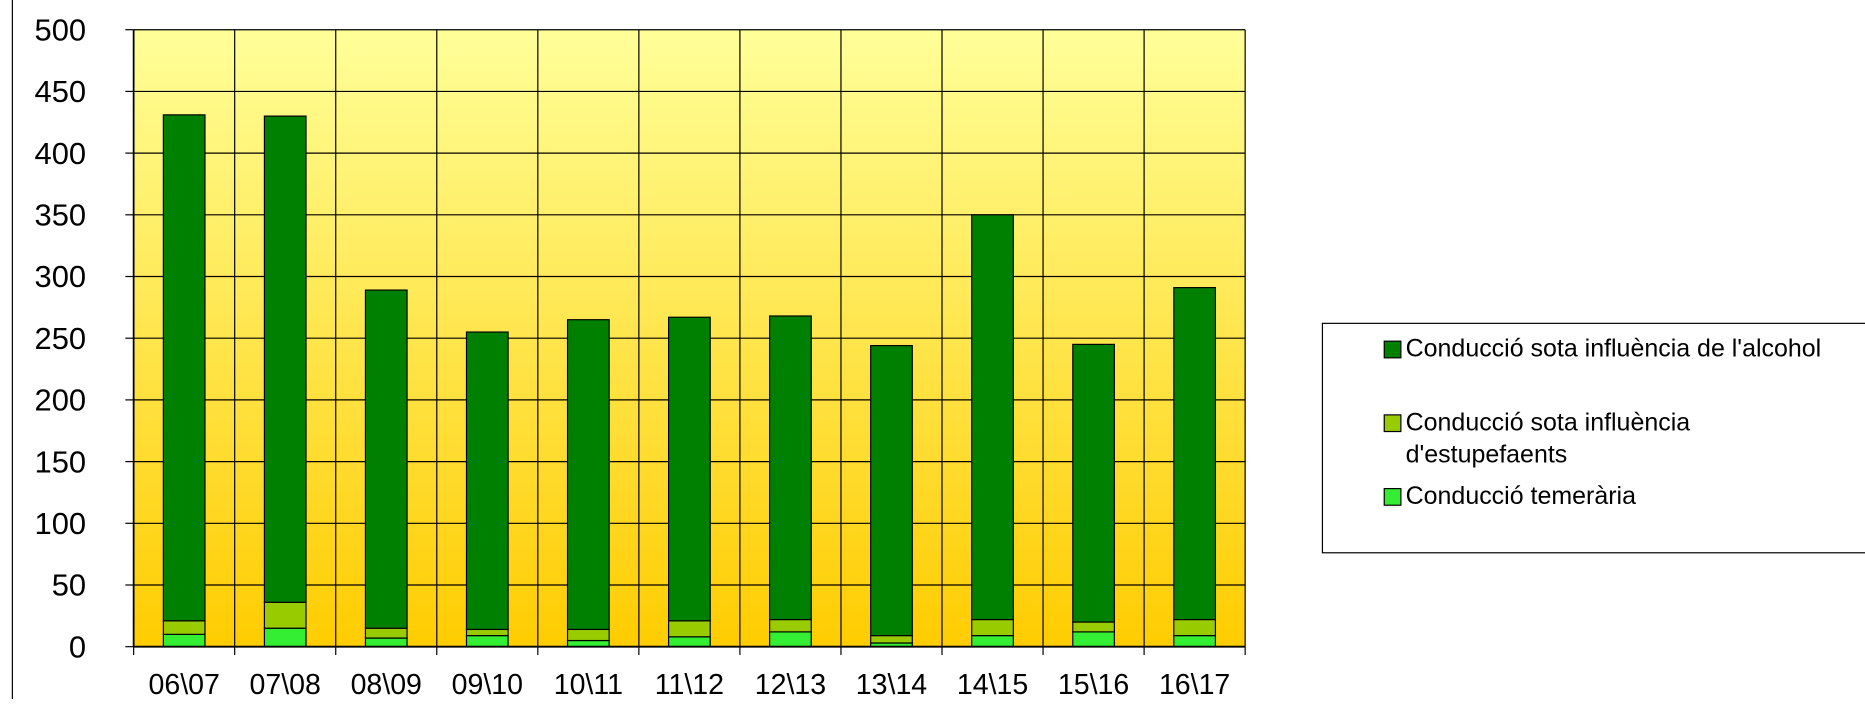 The image size is (1865, 704). Describe the element at coordinates (61, 400) in the screenshot. I see `y-tick-label: 200` at that location.